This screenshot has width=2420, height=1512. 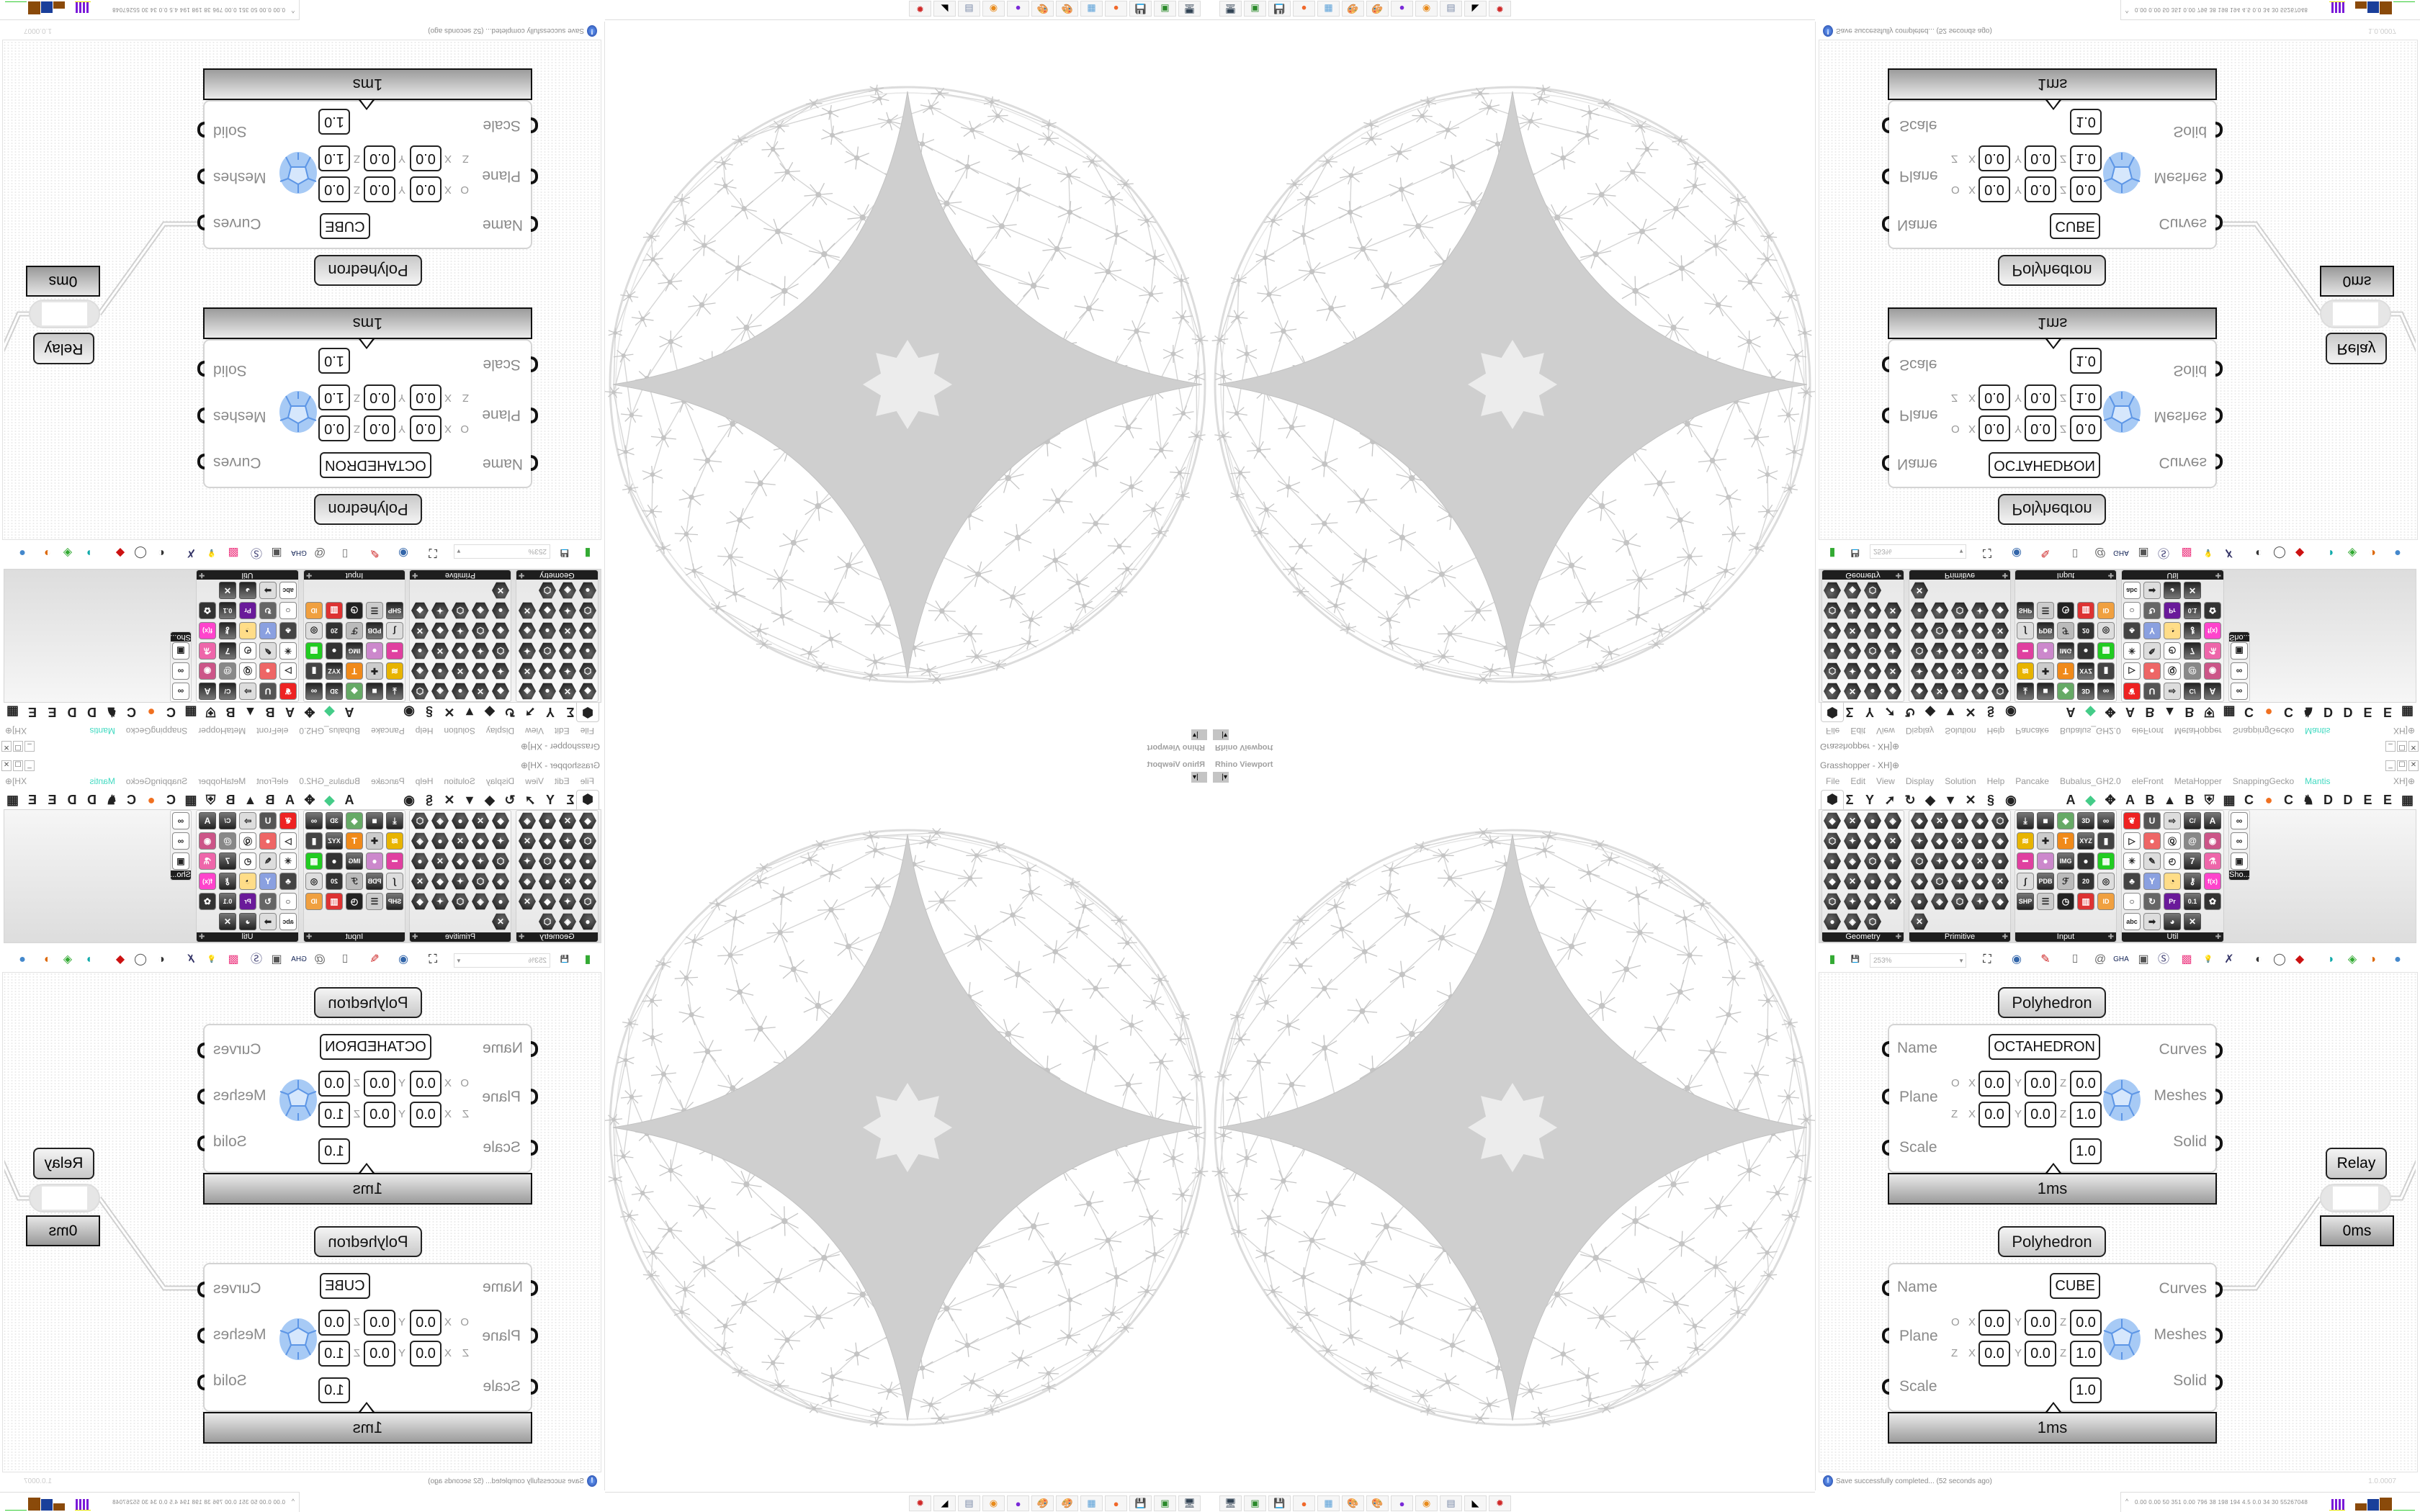 What do you see at coordinates (299, 959) in the screenshot?
I see `gha-icon: GHA` at bounding box center [299, 959].